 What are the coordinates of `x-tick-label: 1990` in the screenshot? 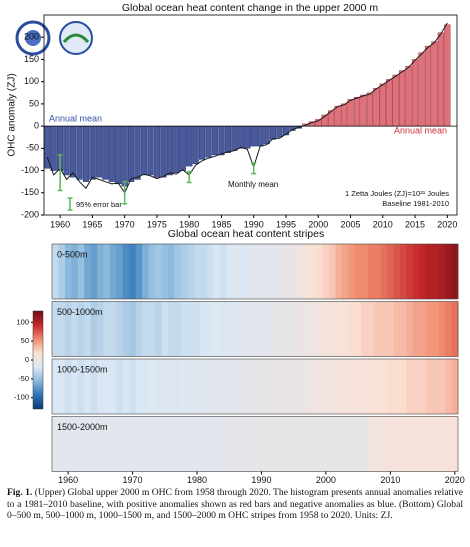 It's located at (254, 224).